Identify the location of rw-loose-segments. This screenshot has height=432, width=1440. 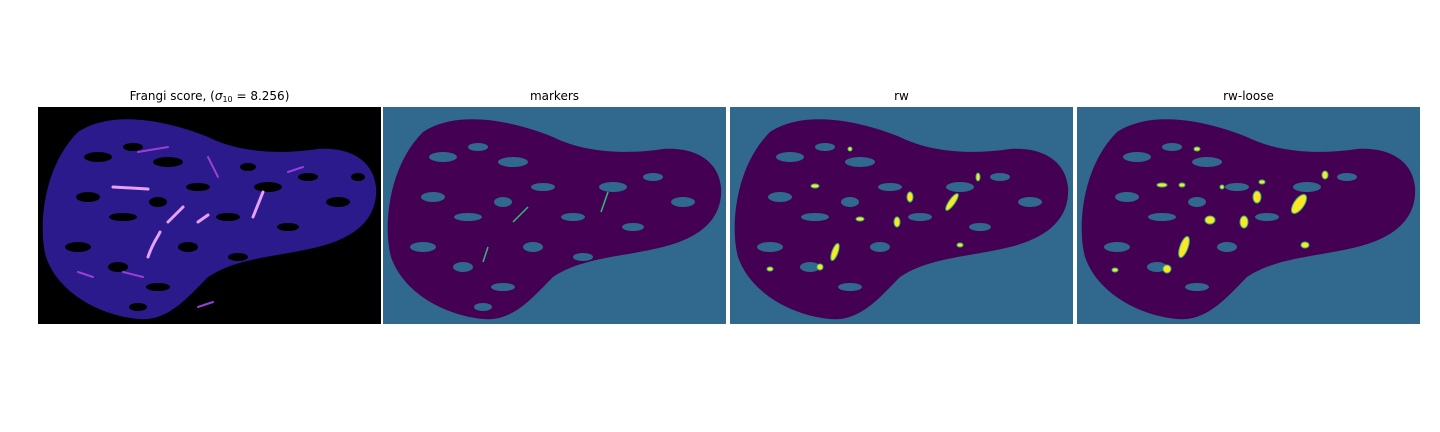
(1220, 210).